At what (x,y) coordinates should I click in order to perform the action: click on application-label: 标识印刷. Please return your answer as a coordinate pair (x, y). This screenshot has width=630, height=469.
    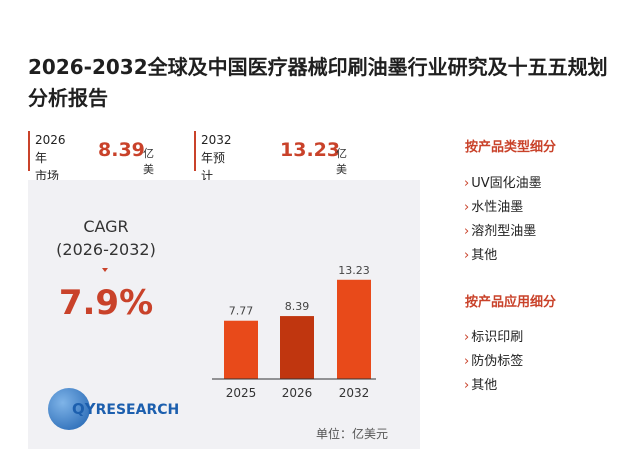
    Looking at the image, I should click on (497, 337).